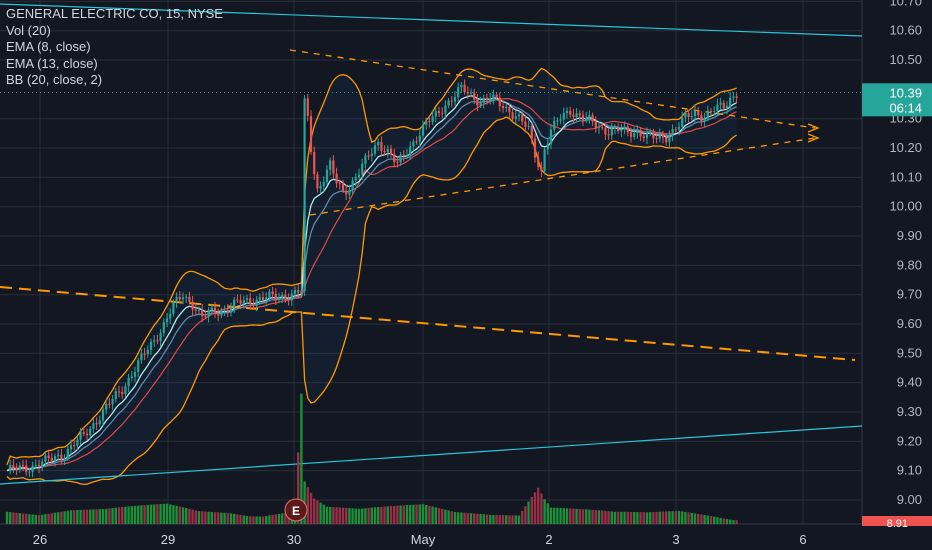 The image size is (932, 550). What do you see at coordinates (897, 100) in the screenshot?
I see `last-price-badge` at bounding box center [897, 100].